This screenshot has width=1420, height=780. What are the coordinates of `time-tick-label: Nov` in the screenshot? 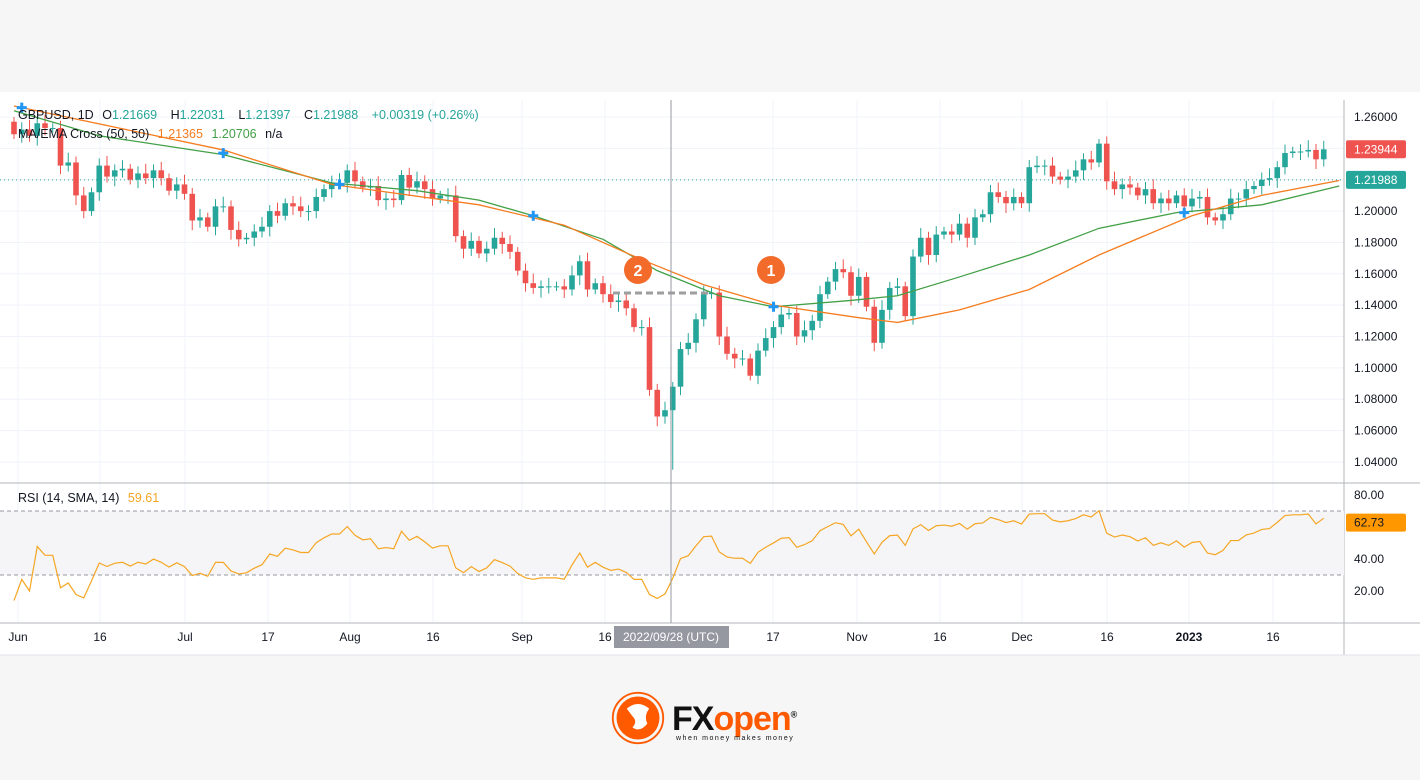 It's located at (856, 637).